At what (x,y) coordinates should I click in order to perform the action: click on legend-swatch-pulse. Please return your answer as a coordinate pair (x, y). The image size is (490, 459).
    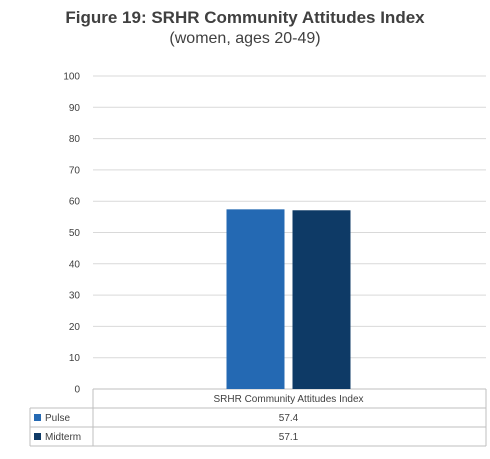
    Looking at the image, I should click on (37, 417).